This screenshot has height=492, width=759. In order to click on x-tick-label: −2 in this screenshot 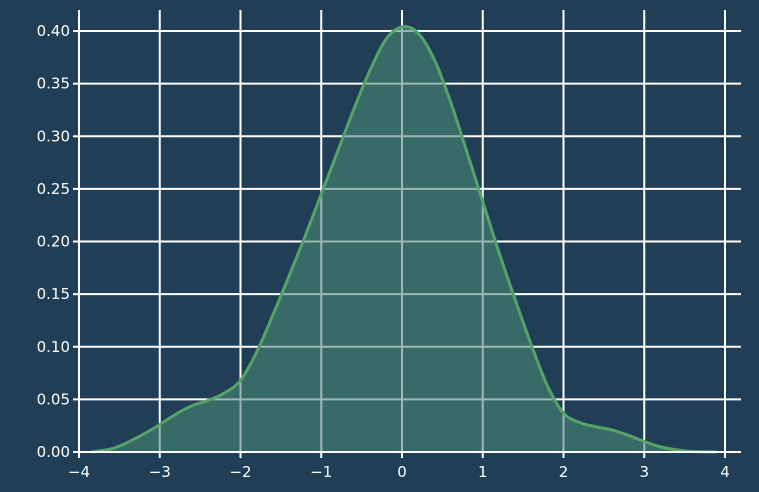, I will do `click(240, 472)`.